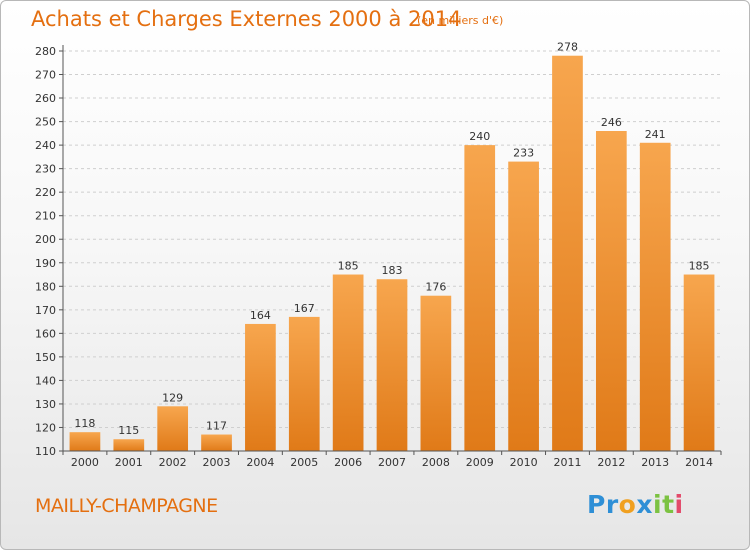  Describe the element at coordinates (45, 380) in the screenshot. I see `y-tick-label: 140` at that location.